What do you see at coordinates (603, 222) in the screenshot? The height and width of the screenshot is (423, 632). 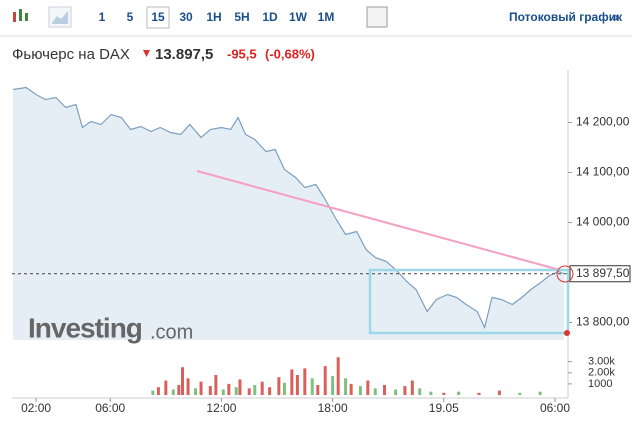 I see `y-tick-label: 14 000,00` at bounding box center [603, 222].